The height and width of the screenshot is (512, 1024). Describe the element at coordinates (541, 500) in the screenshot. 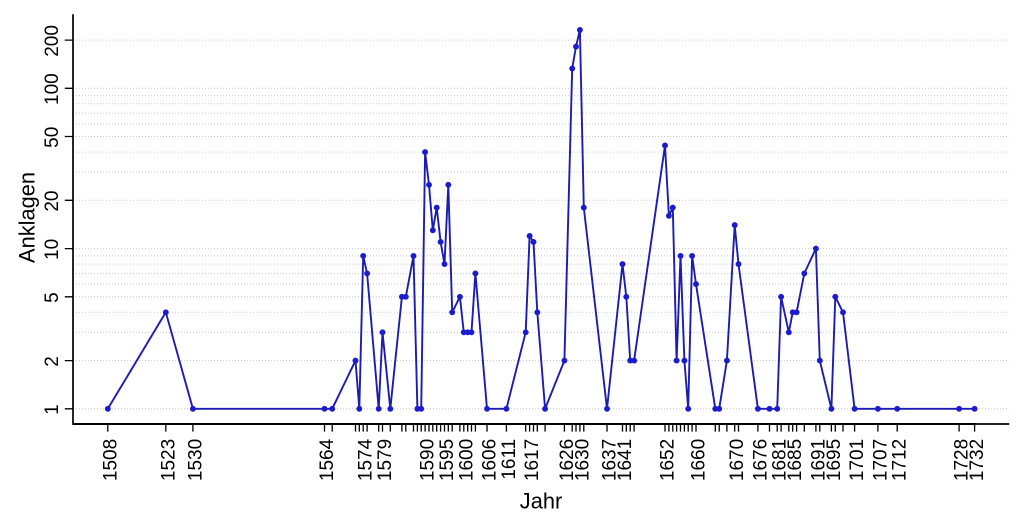

I see `svg-text: Jahr` at that location.